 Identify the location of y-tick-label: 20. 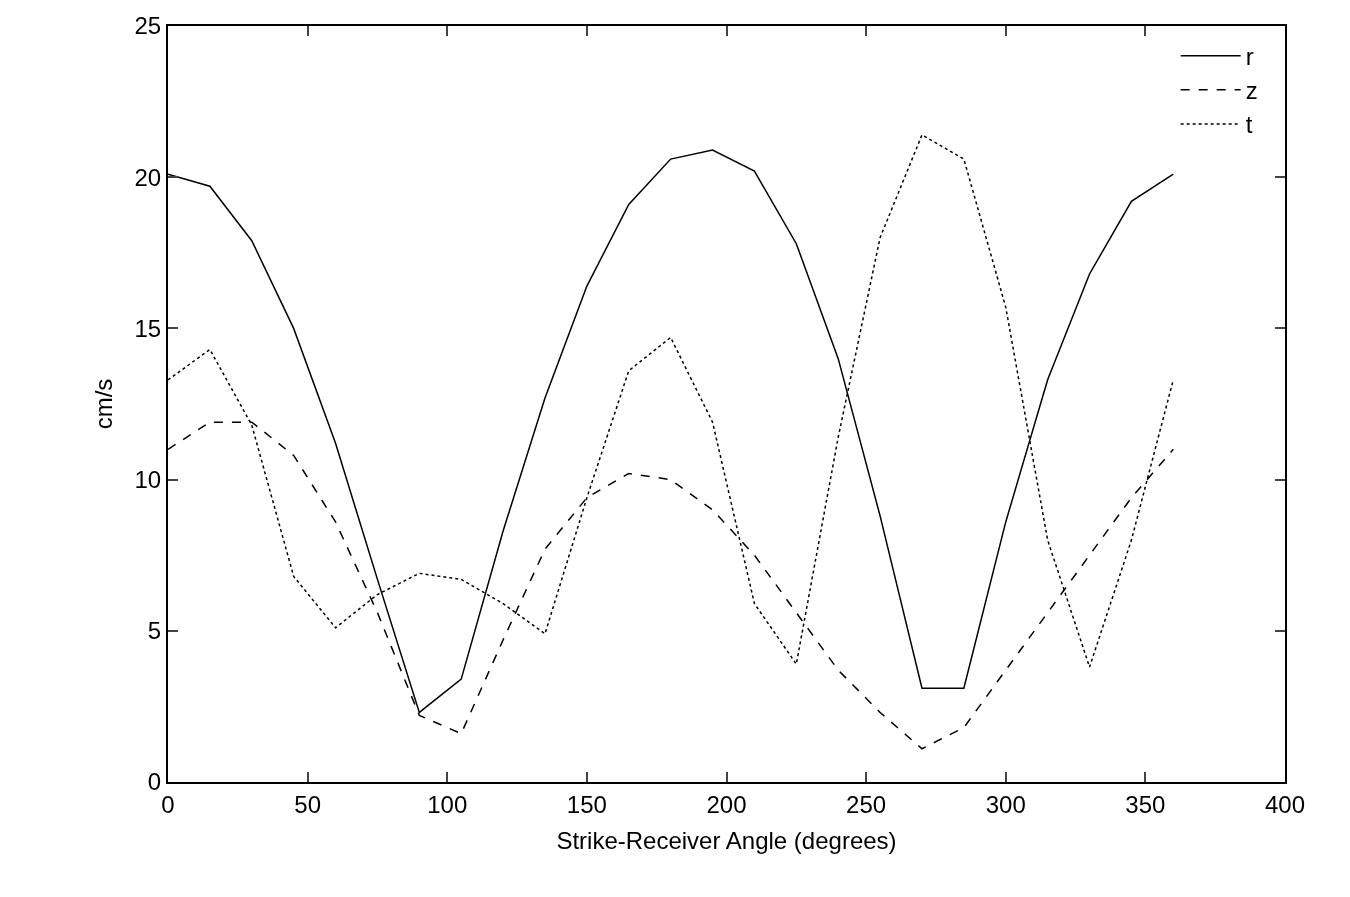
(148, 177).